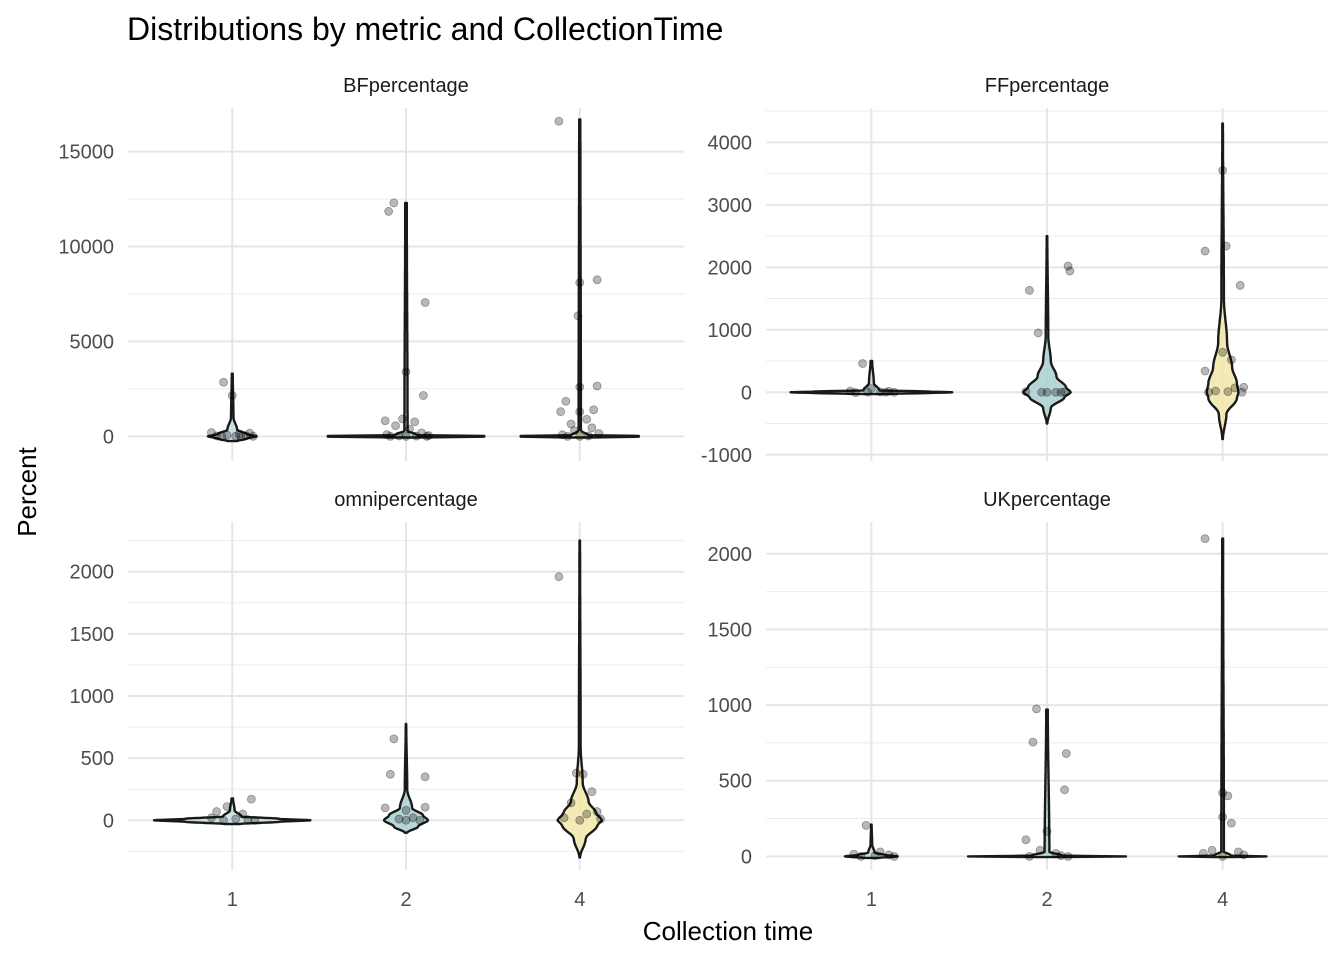 The image size is (1344, 960). Describe the element at coordinates (730, 206) in the screenshot. I see `y-tick-label: 3000` at that location.